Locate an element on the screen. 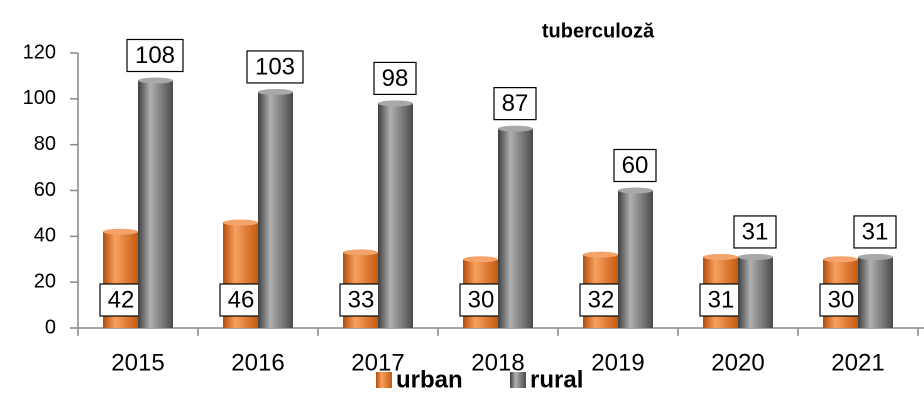 The image size is (924, 401). data-label: 42 is located at coordinates (121, 299).